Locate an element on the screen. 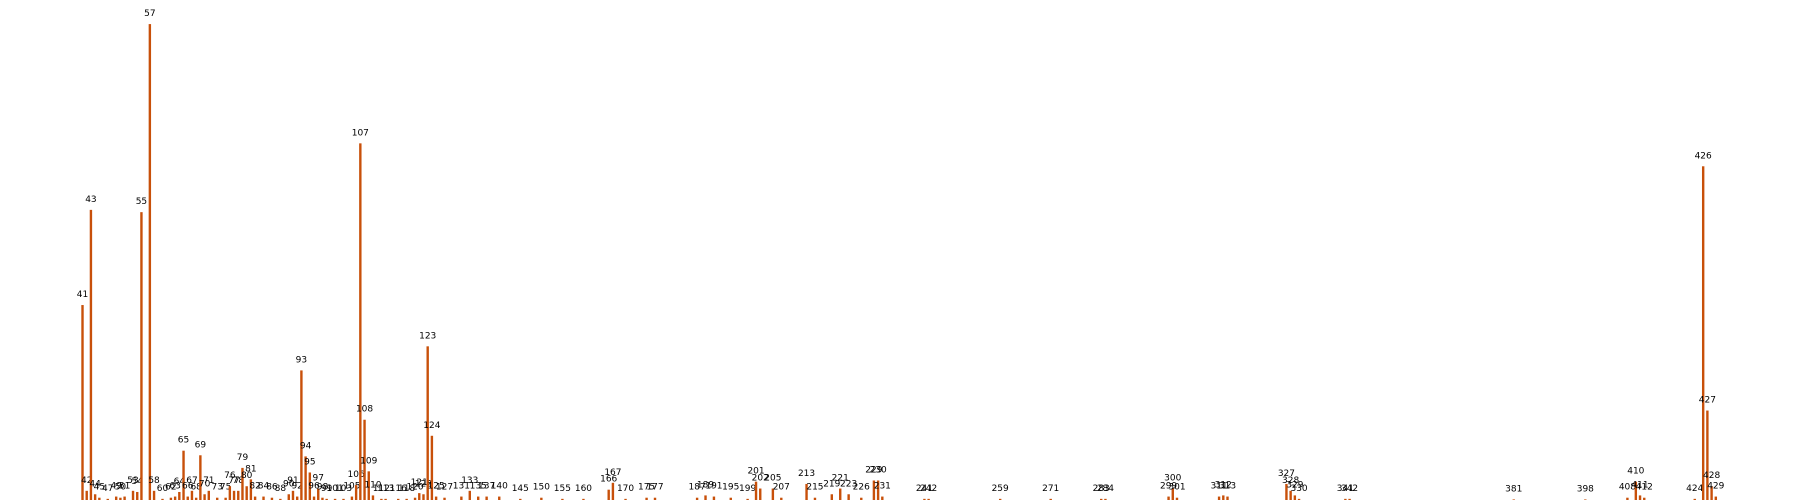 This screenshot has height=500, width=1800. bar-label: 124 is located at coordinates (431, 426).